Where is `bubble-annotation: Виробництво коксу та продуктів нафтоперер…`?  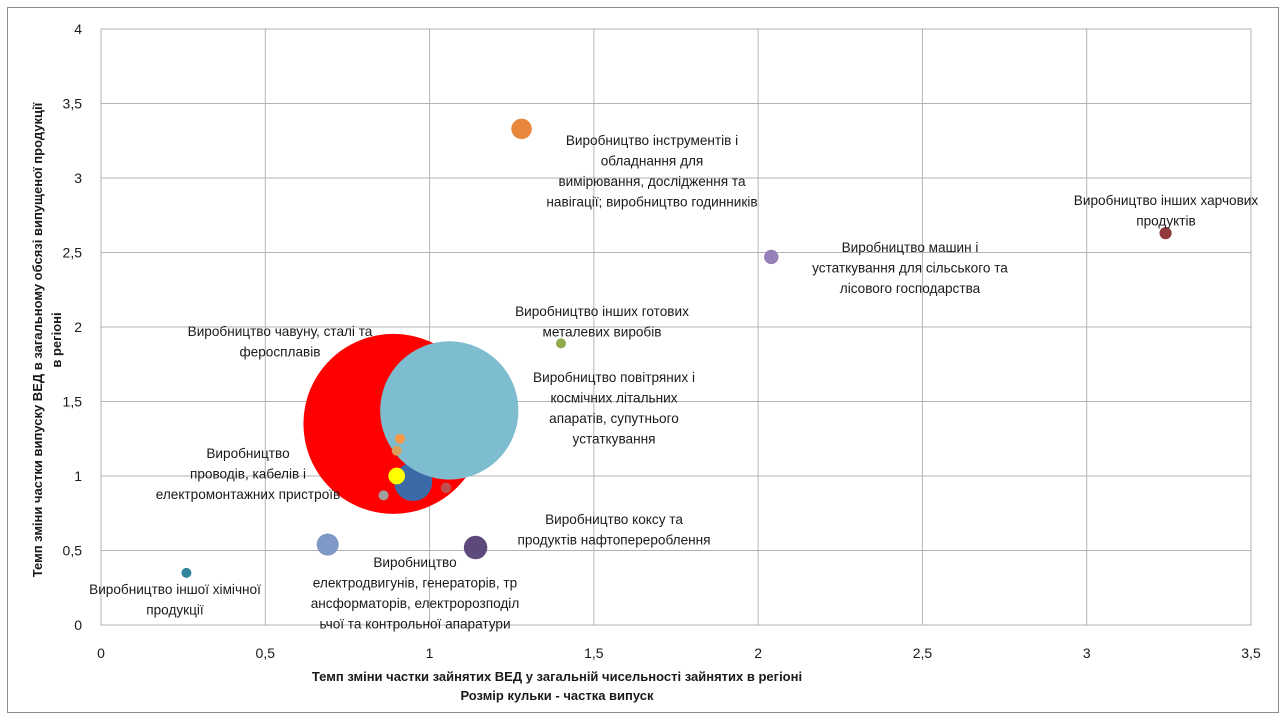
bubble-annotation: Виробництво коксу та продуктів нафтоперер… is located at coordinates (613, 530).